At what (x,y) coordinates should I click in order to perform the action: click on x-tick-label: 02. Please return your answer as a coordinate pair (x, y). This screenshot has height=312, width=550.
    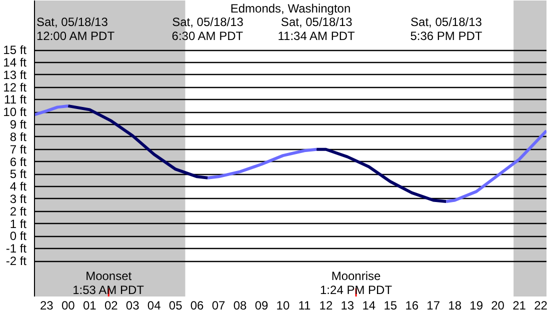
    Looking at the image, I should click on (111, 305).